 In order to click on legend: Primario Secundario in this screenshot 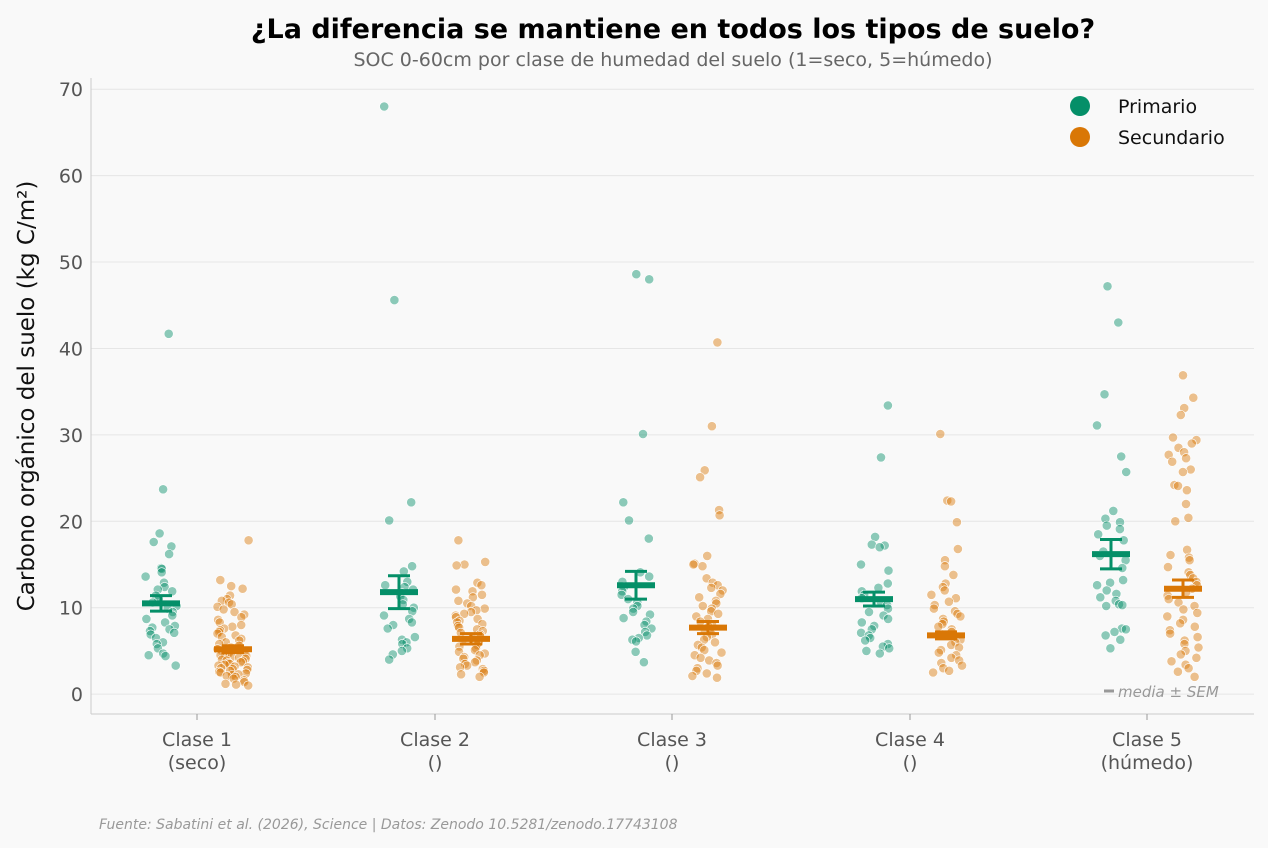, I will do `click(1147, 122)`.